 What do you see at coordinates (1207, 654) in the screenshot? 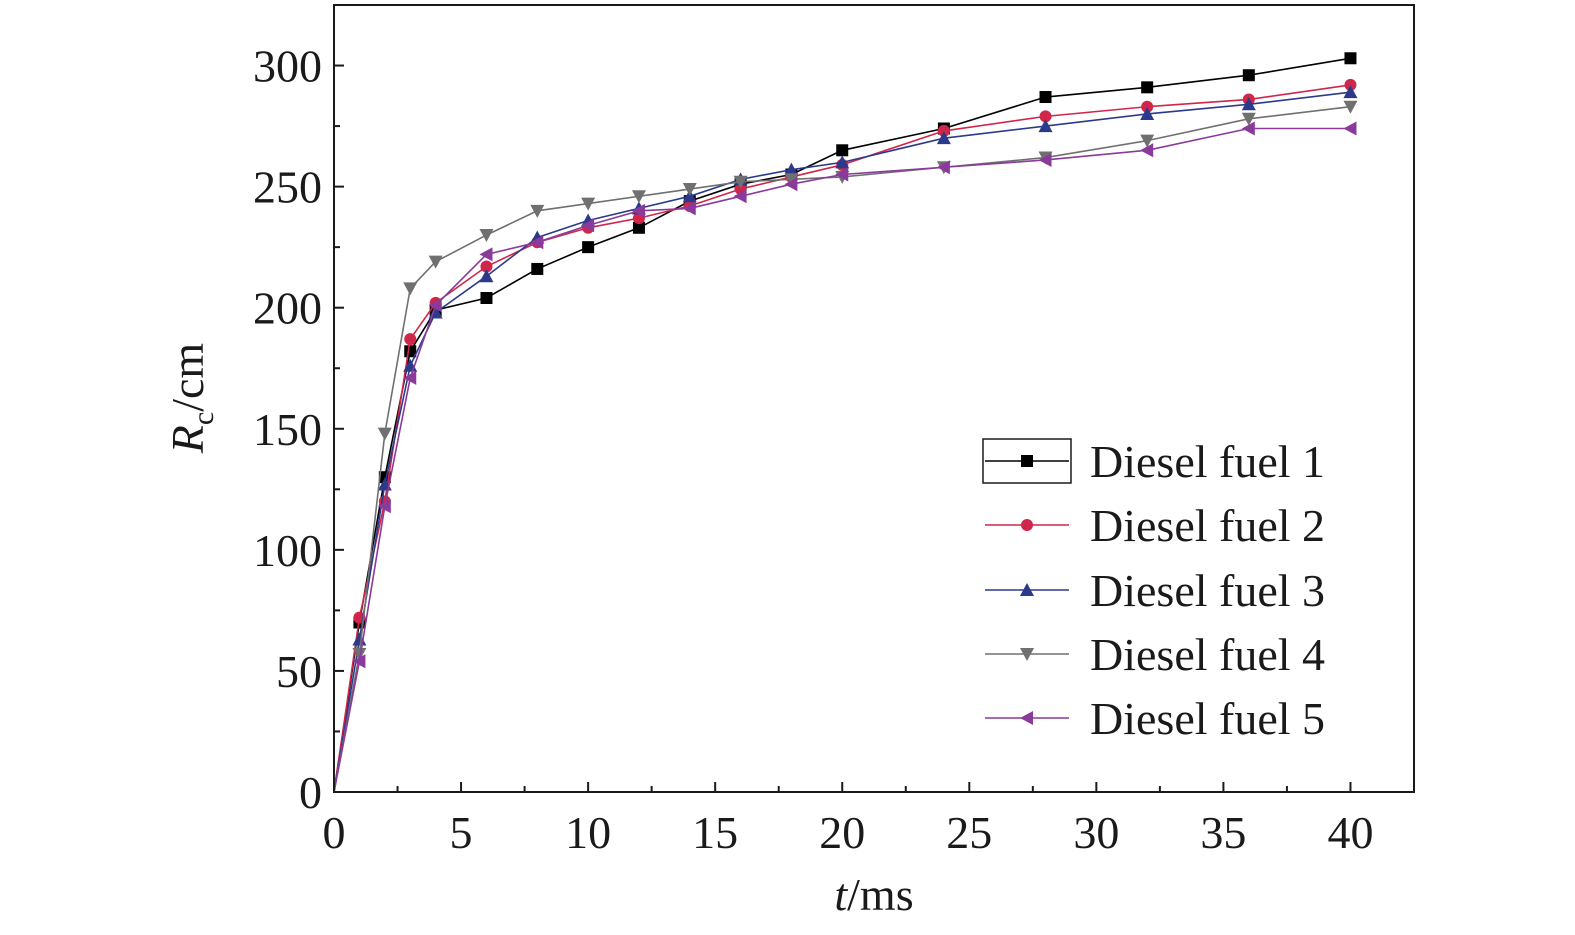
I see `legend-label: Diesel fuel 4` at bounding box center [1207, 654].